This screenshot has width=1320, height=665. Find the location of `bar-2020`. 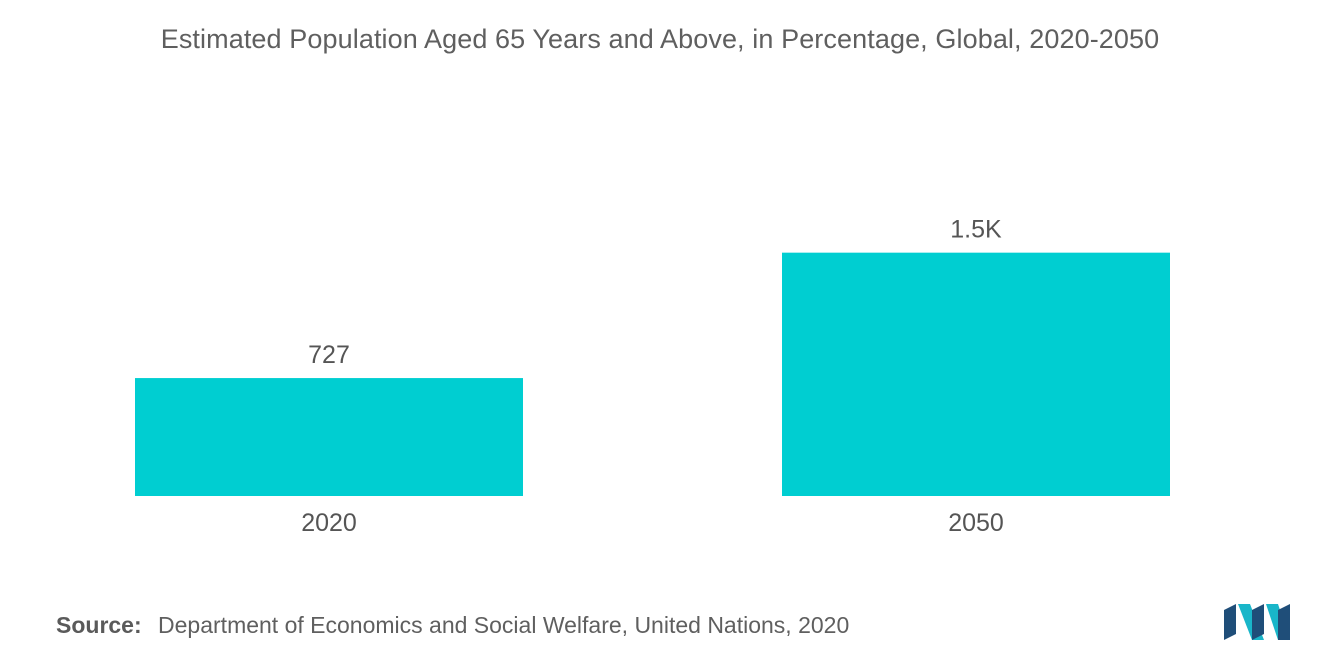

bar-2020 is located at coordinates (329, 437).